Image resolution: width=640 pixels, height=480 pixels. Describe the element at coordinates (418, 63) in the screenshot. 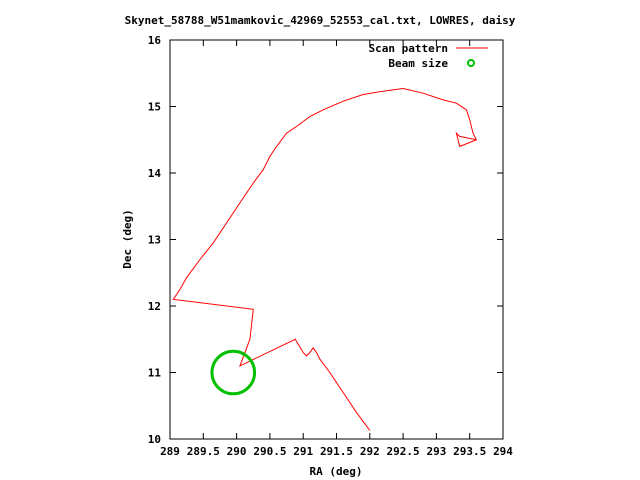

I see `legend-label-beam-size: Beam size` at that location.